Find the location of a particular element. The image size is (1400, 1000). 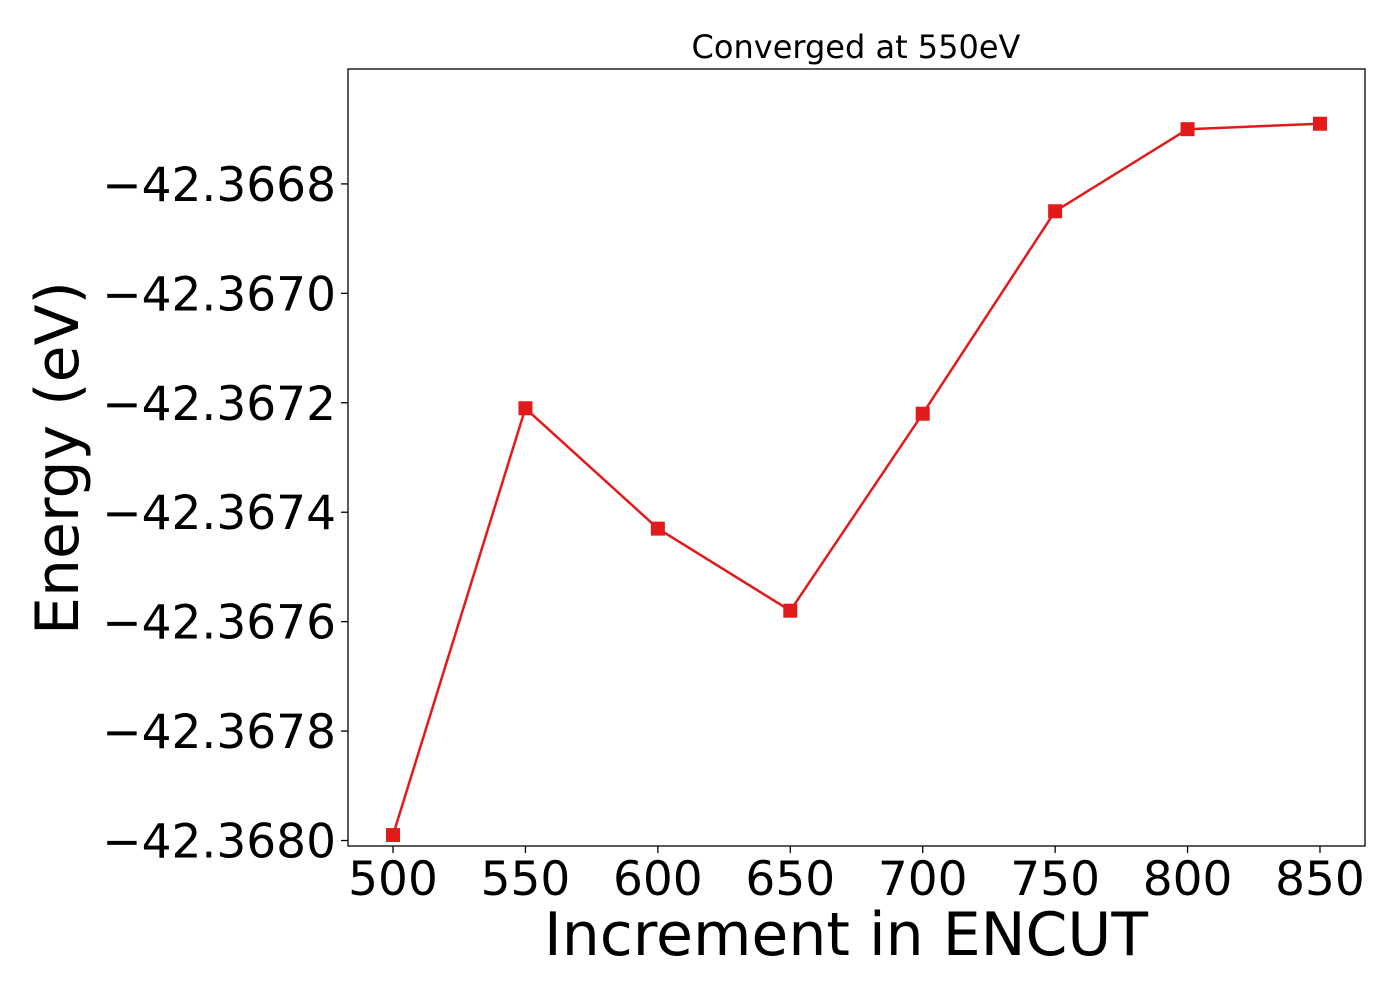

x-tick-label: 500 is located at coordinates (393, 879).